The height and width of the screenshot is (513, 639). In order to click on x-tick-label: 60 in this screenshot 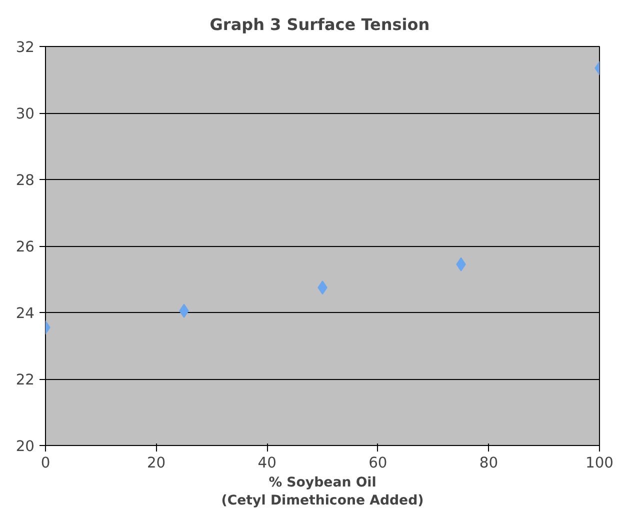, I will do `click(378, 463)`.